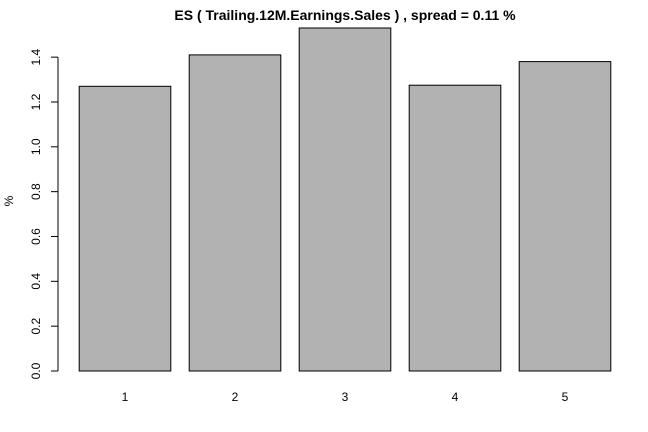 Image resolution: width=648 pixels, height=432 pixels. What do you see at coordinates (125, 397) in the screenshot?
I see `x-tick-label: 1` at bounding box center [125, 397].